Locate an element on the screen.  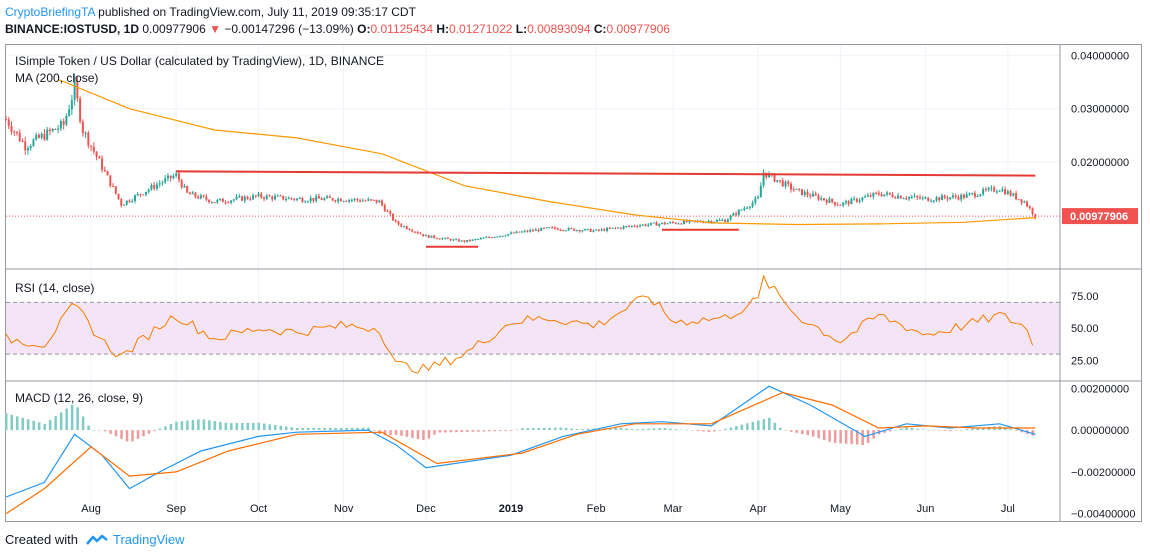
last-price: 0.00977906 is located at coordinates (174, 29).